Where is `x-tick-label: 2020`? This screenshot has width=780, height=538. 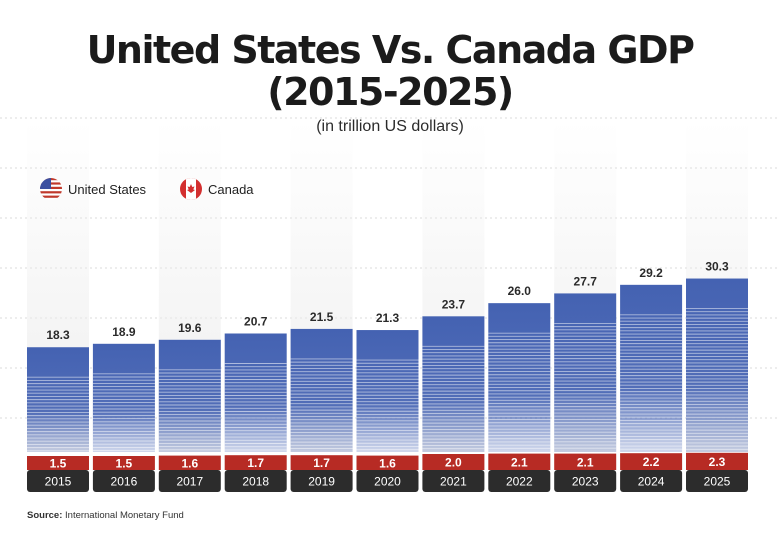 x-tick-label: 2020 is located at coordinates (387, 482).